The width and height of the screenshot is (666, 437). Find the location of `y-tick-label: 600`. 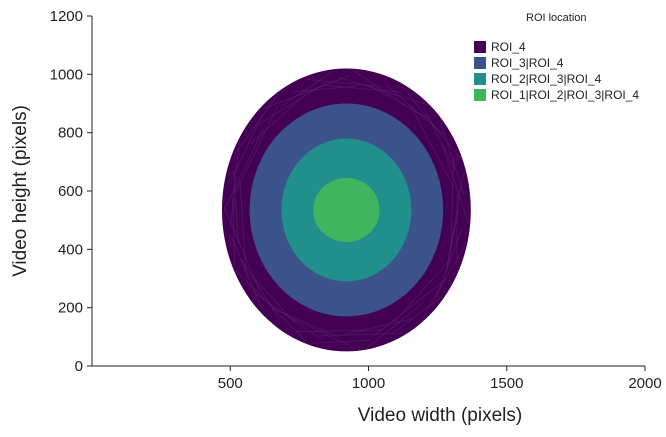

y-tick-label: 600 is located at coordinates (70, 191).